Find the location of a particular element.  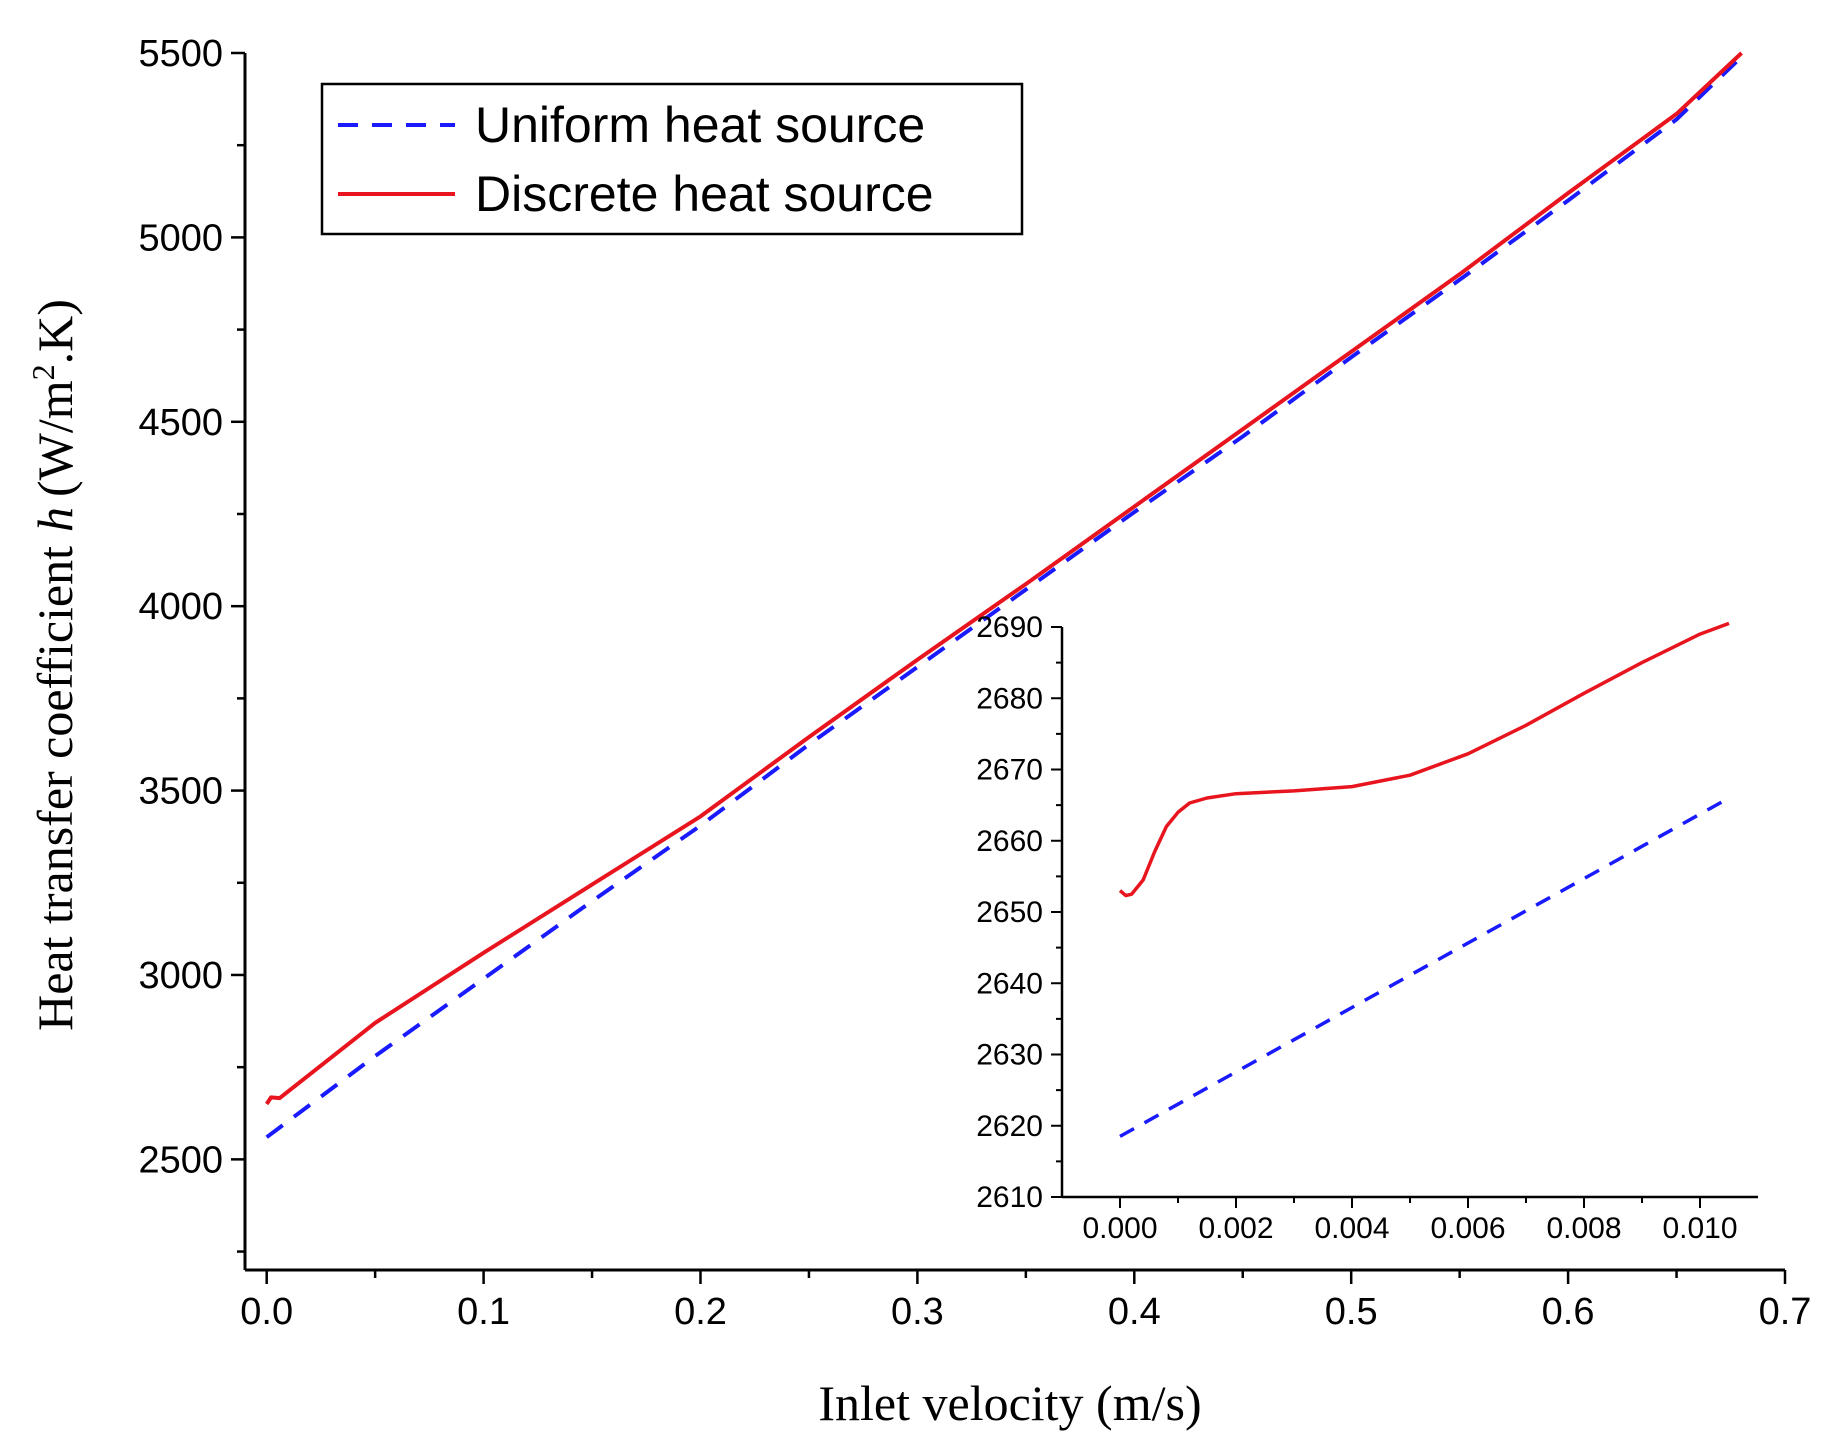

inset-x-tick-label: 0.006 is located at coordinates (1467, 1228).